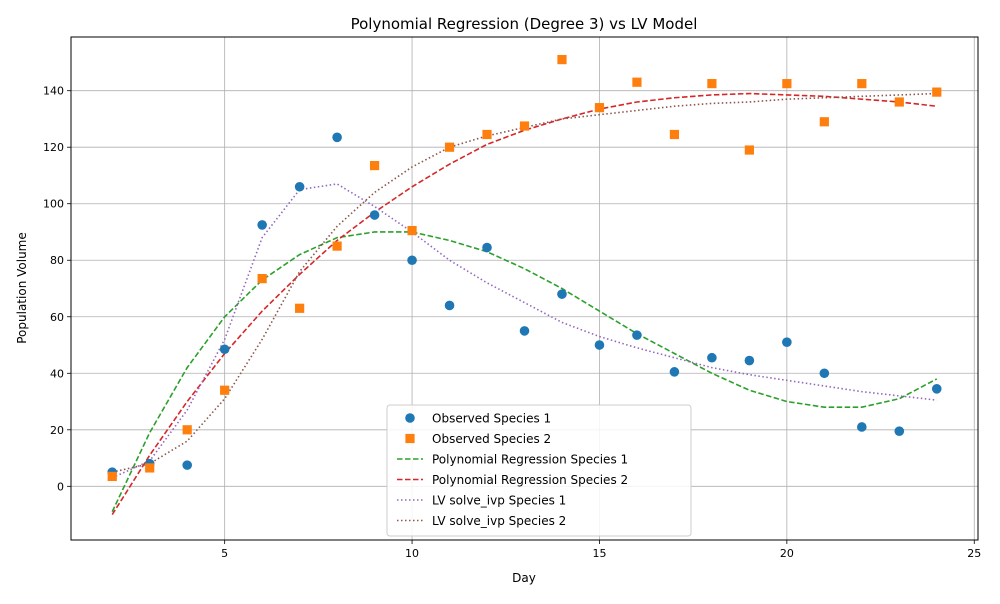  Describe the element at coordinates (57, 430) in the screenshot. I see `y-tick-label: 20` at that location.